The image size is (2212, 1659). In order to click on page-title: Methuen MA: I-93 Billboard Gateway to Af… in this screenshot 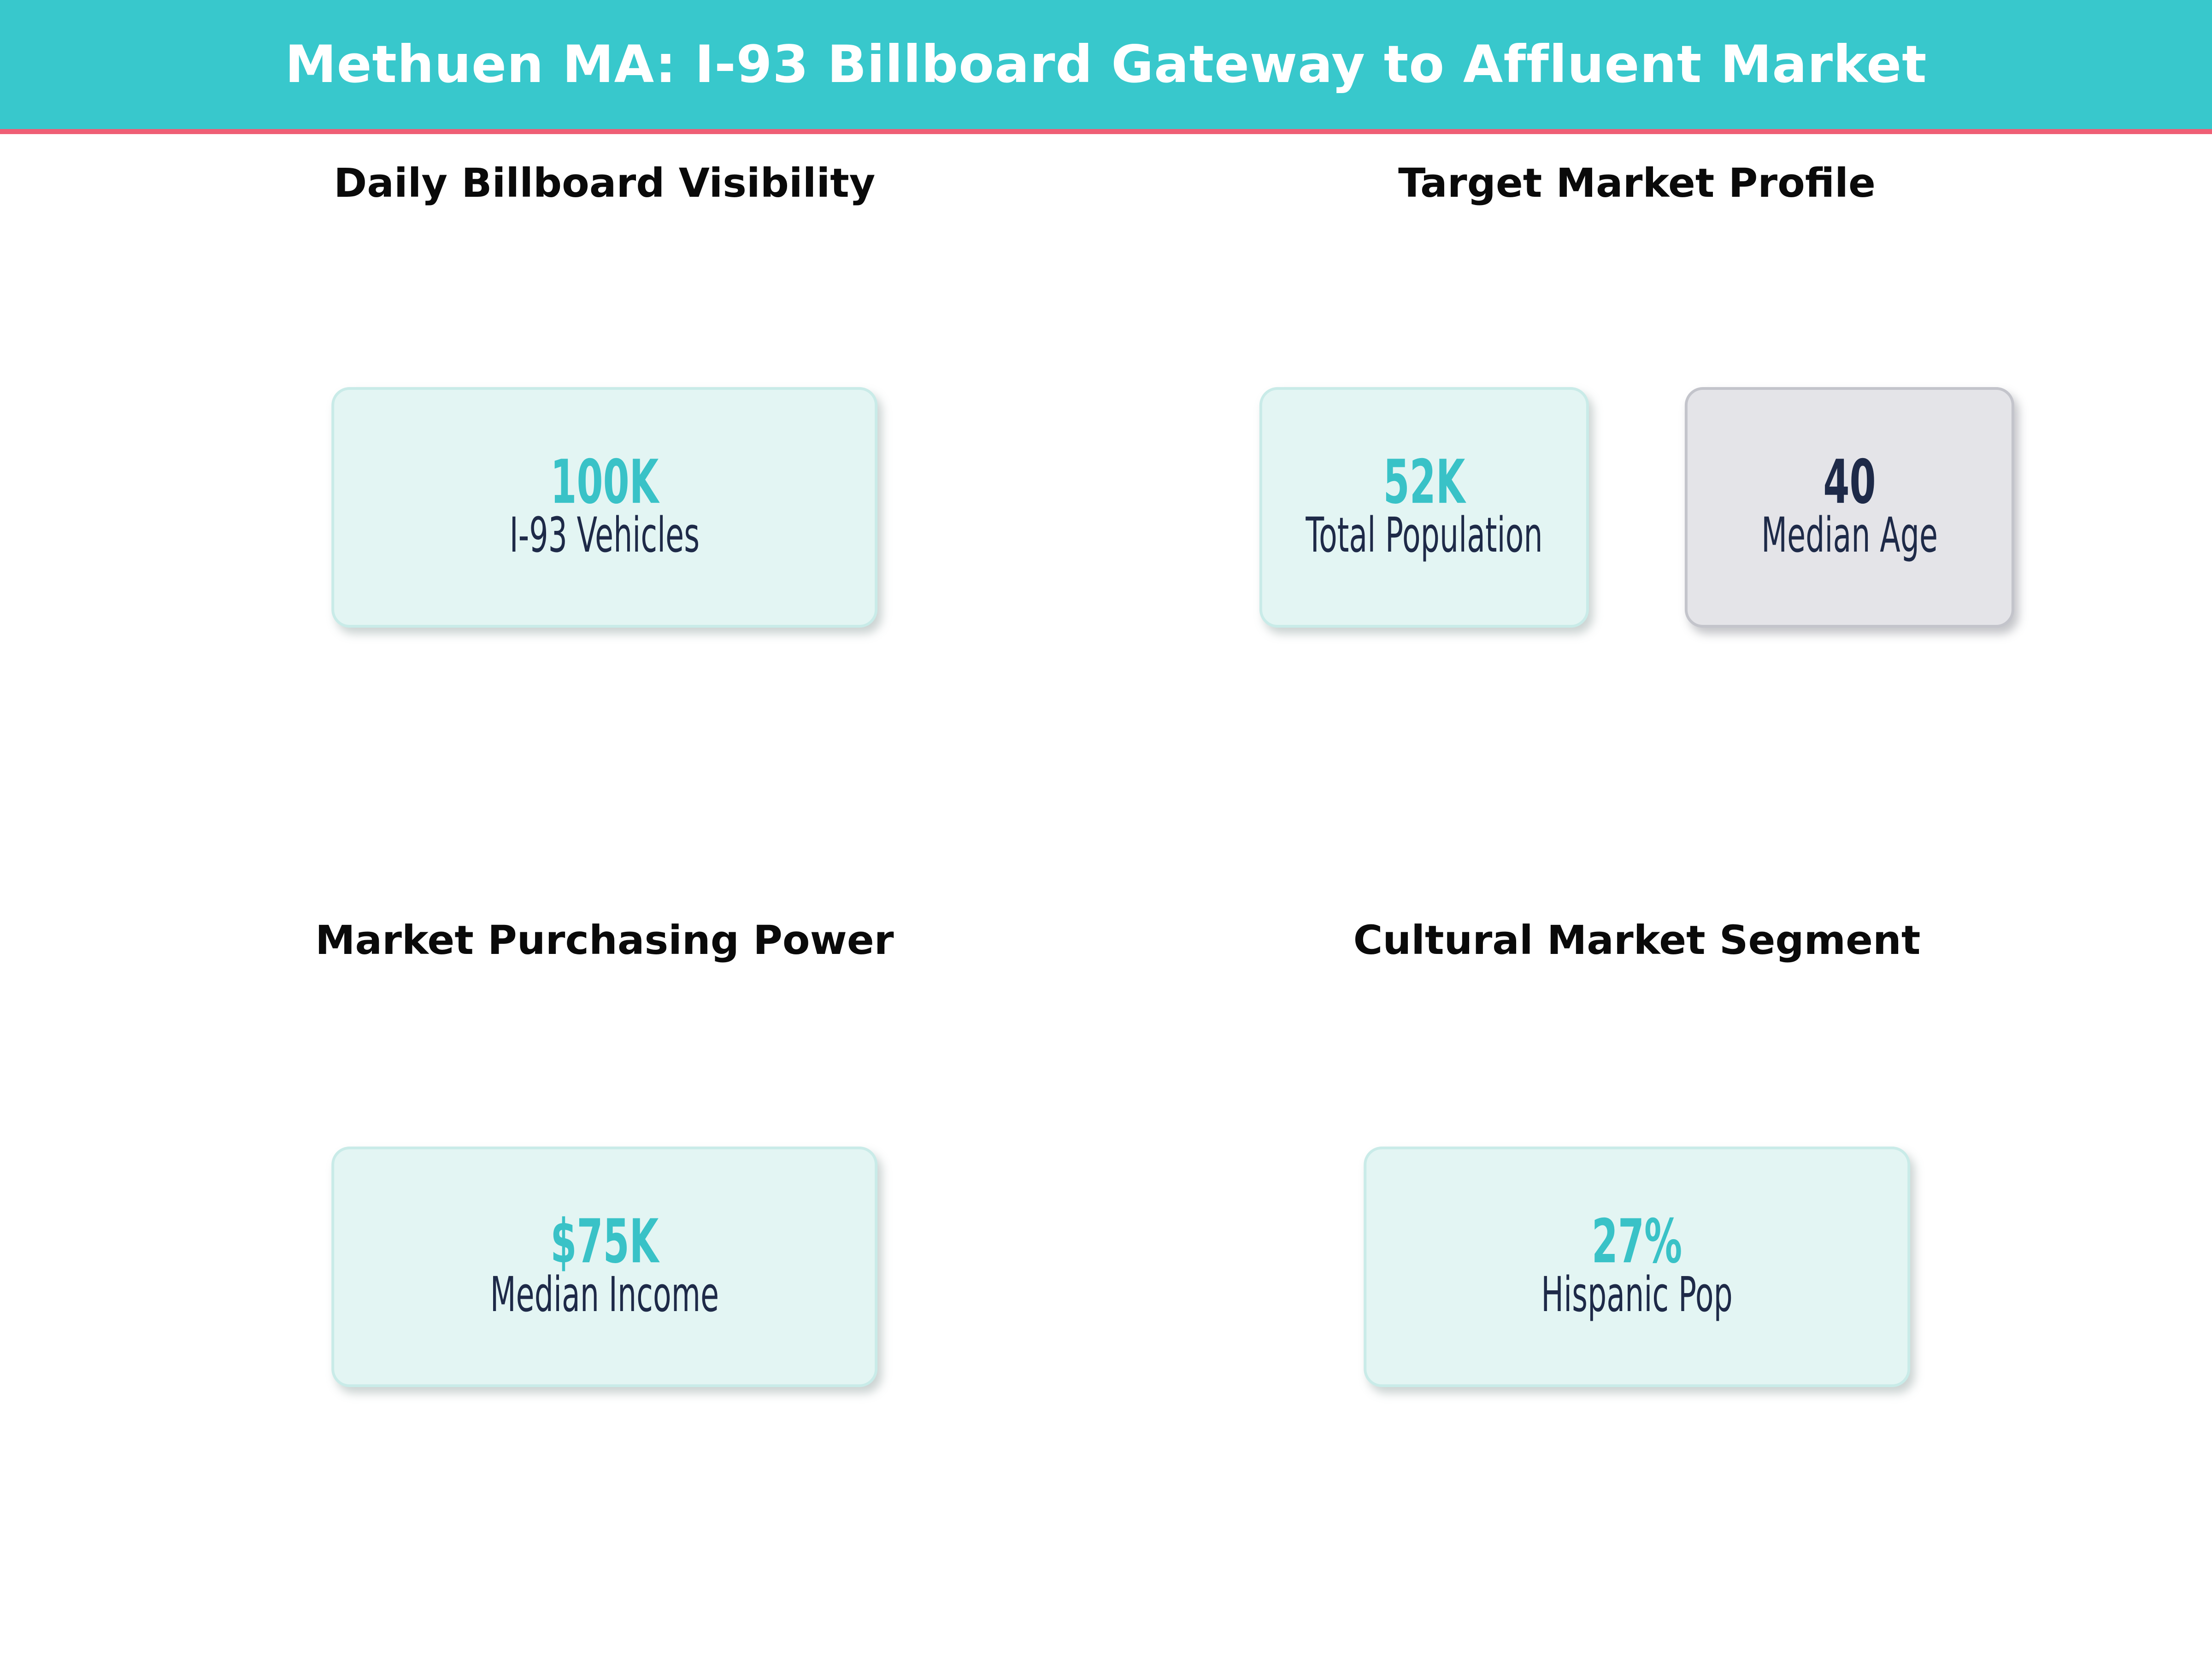, I will do `click(1106, 65)`.